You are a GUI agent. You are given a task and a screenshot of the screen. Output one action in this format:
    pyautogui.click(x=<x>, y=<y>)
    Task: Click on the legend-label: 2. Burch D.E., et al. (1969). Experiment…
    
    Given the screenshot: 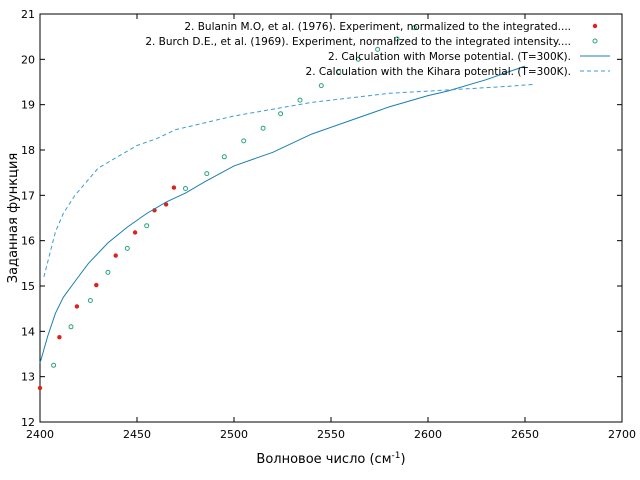 What is the action you would take?
    pyautogui.click(x=358, y=42)
    